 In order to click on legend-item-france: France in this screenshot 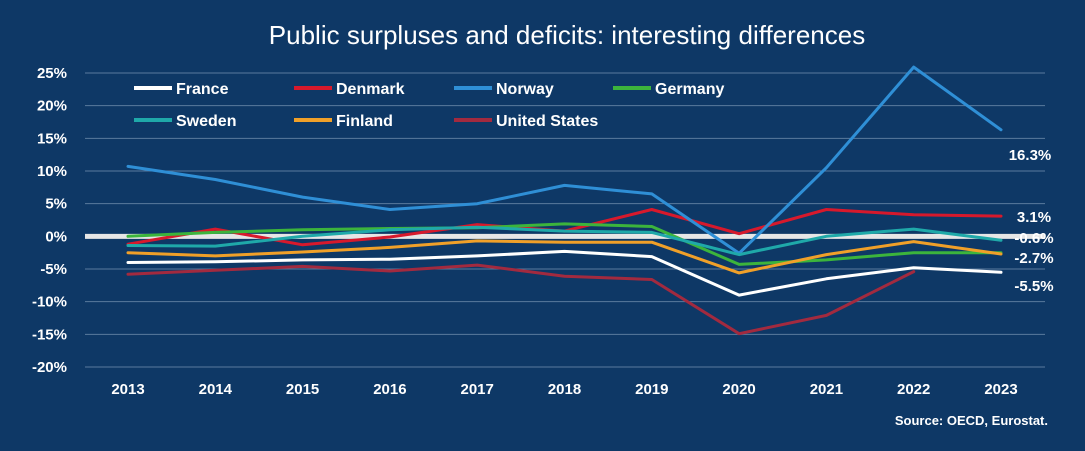, I will do `click(181, 89)`.